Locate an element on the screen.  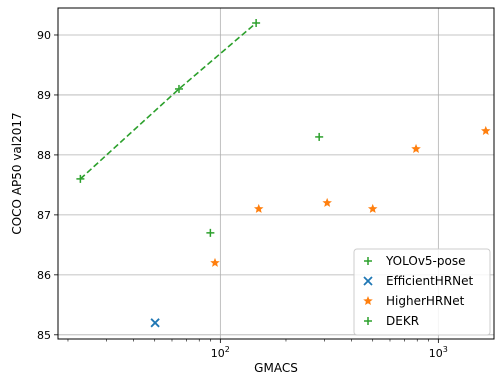
series-line-yolov5-pose is located at coordinates (168, 101).